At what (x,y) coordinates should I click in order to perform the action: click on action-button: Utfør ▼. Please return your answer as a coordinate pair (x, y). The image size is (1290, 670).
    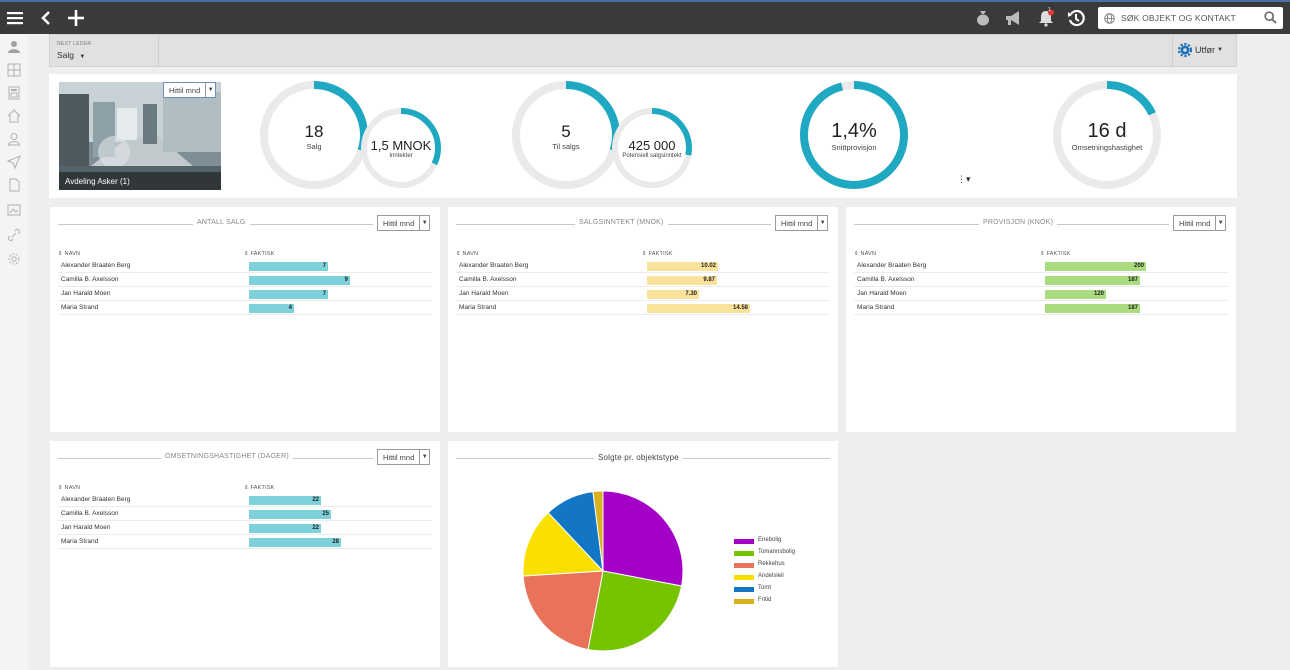
    Looking at the image, I should click on (1200, 50).